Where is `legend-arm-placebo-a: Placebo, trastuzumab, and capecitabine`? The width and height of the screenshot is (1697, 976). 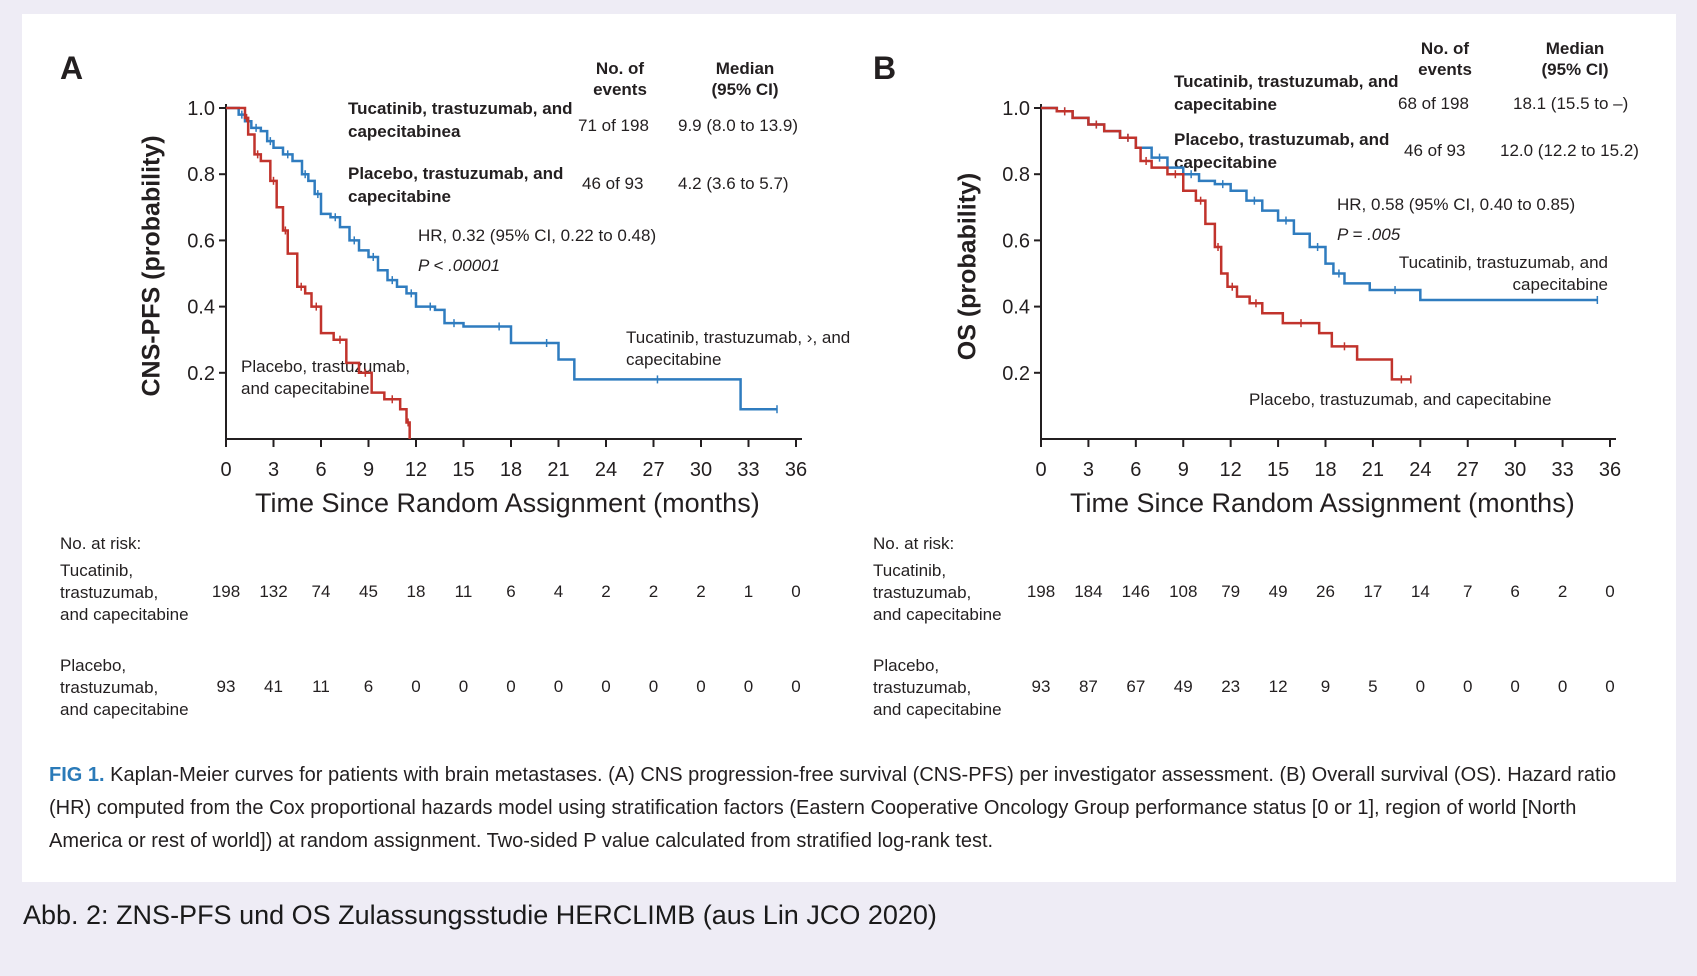
legend-arm-placebo-a: Placebo, trastuzumab, and capecitabine is located at coordinates (456, 185).